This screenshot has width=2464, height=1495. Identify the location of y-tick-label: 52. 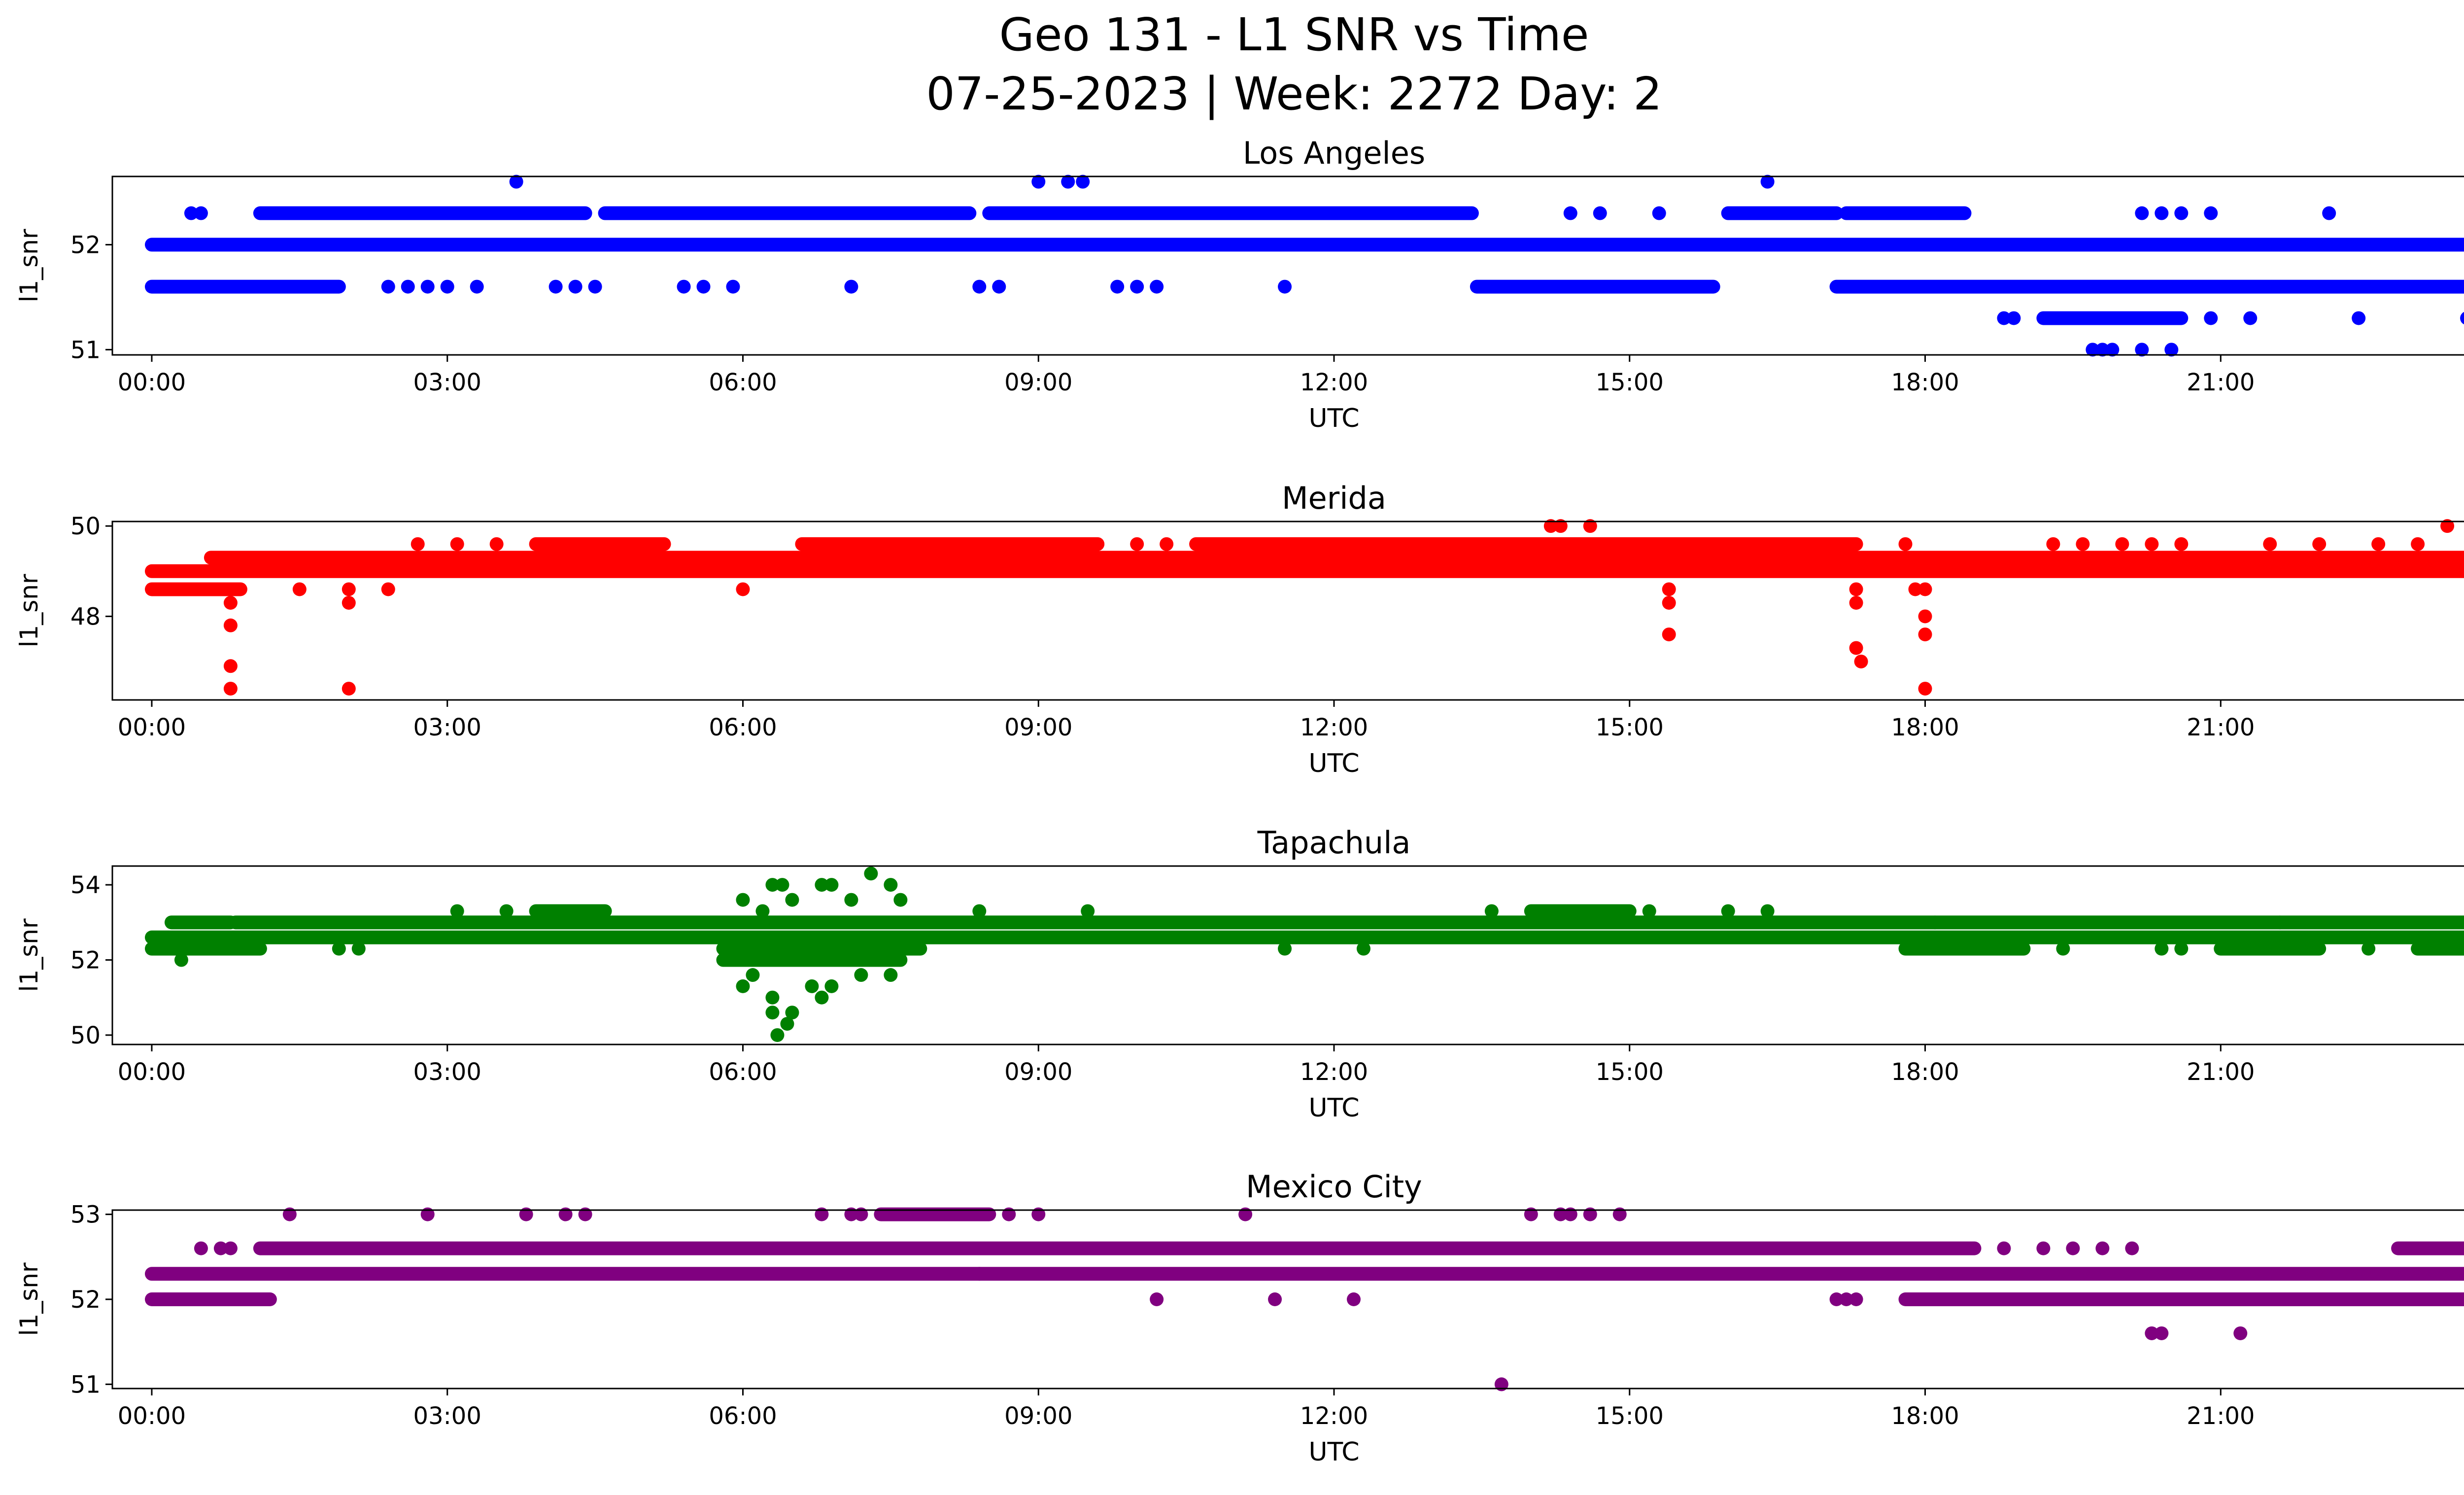
(85, 960).